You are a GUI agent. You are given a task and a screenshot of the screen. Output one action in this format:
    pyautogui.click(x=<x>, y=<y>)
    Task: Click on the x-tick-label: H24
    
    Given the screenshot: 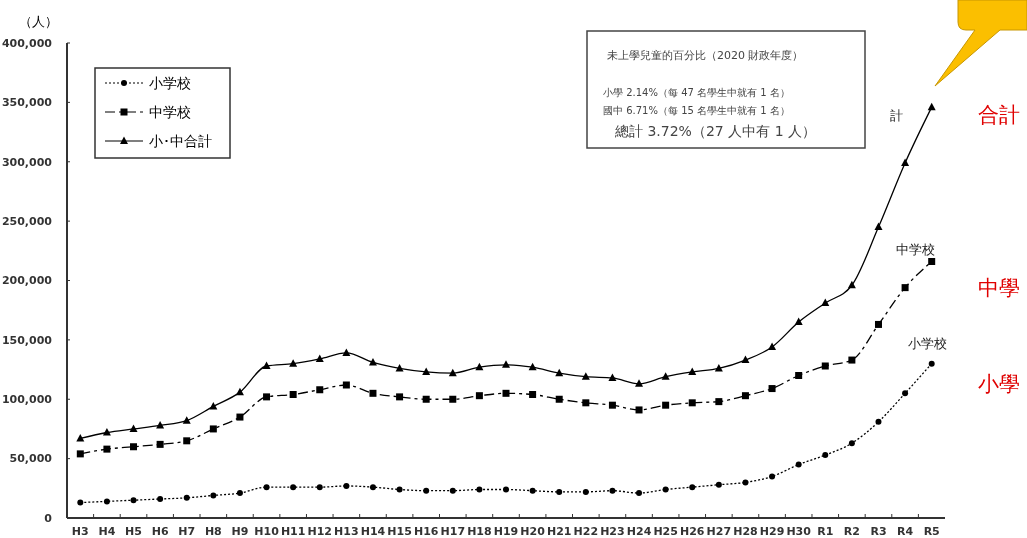 What is the action you would take?
    pyautogui.click(x=639, y=531)
    